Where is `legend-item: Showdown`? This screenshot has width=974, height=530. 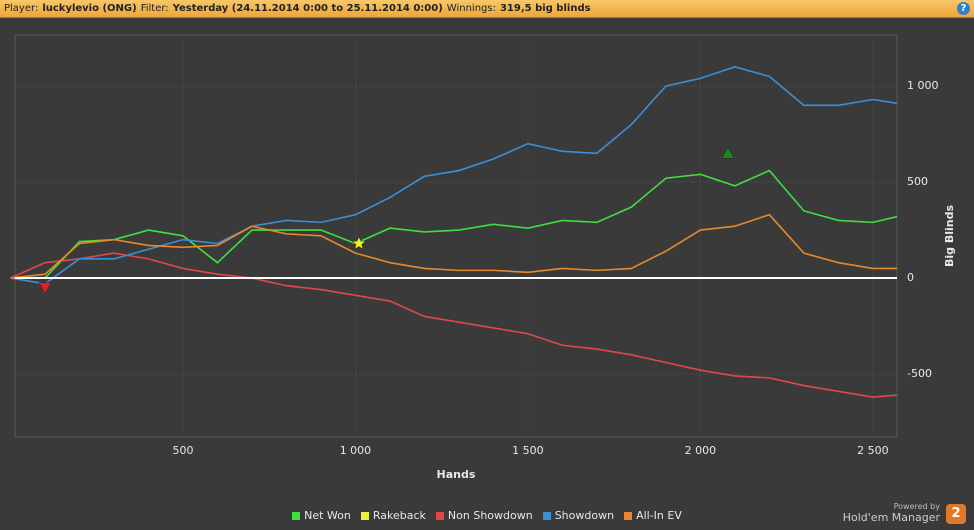
legend-item: Showdown is located at coordinates (578, 515).